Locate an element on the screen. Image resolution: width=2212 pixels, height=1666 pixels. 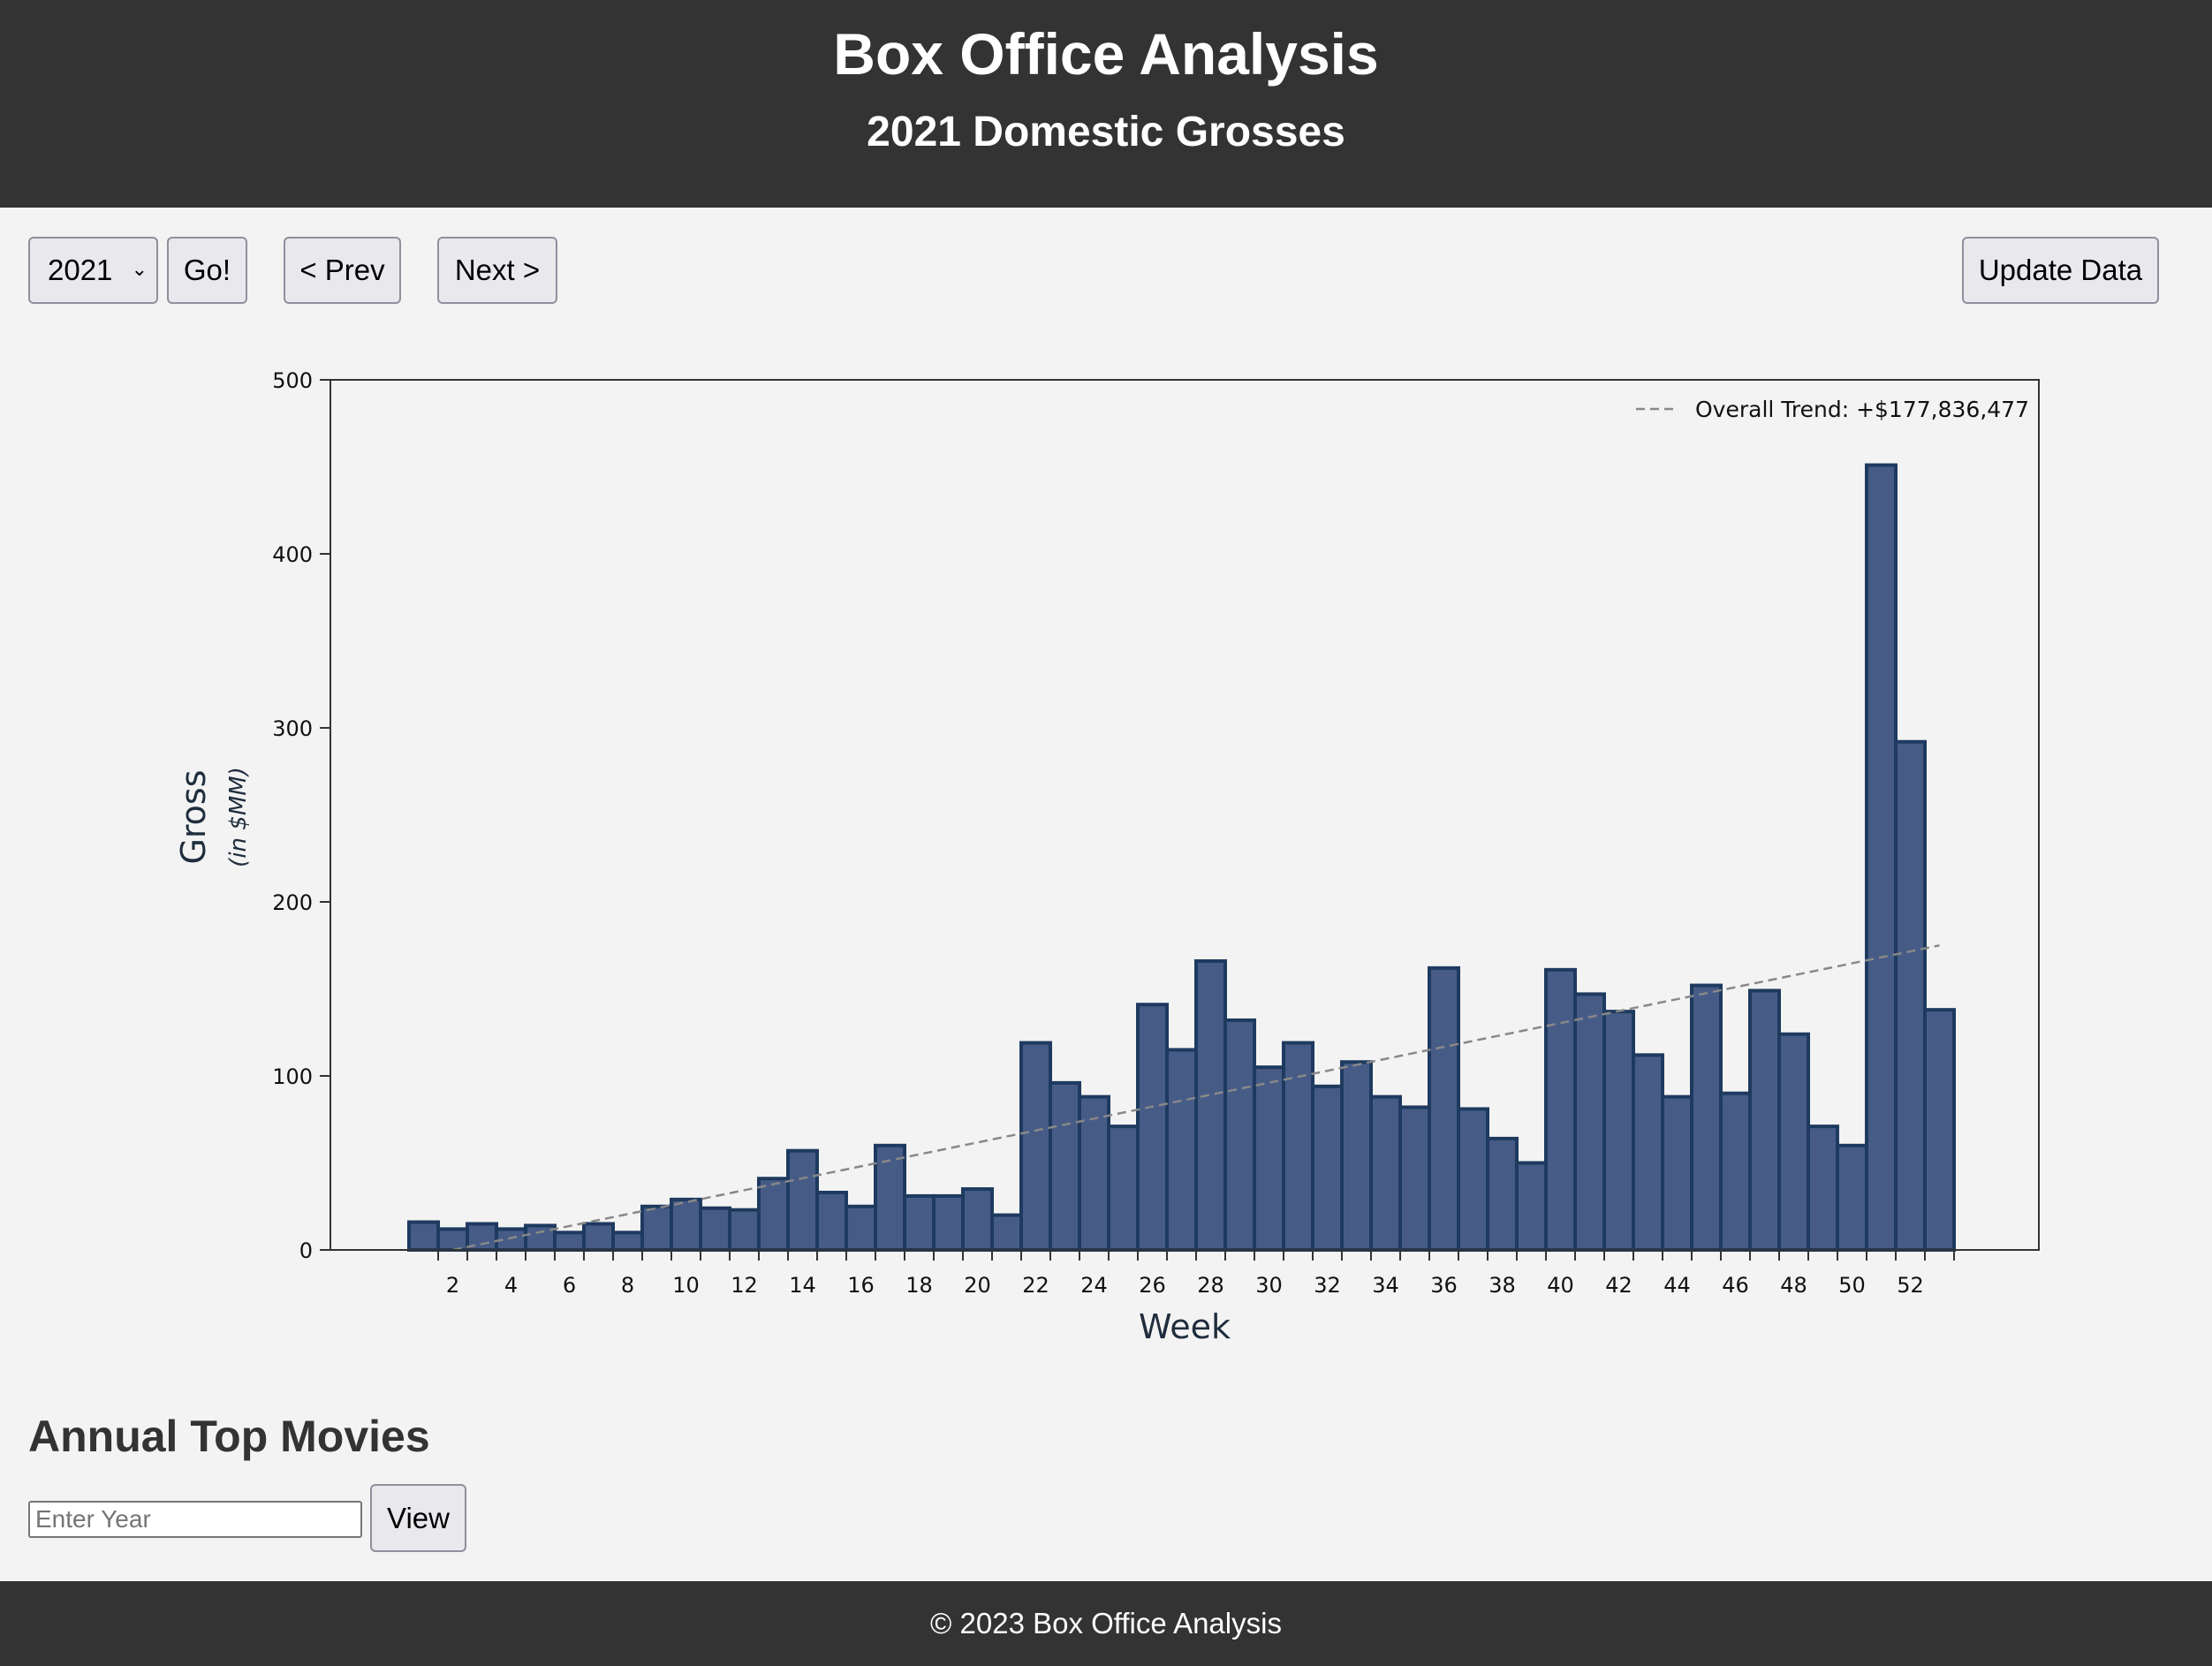
year-input is located at coordinates (195, 1519).